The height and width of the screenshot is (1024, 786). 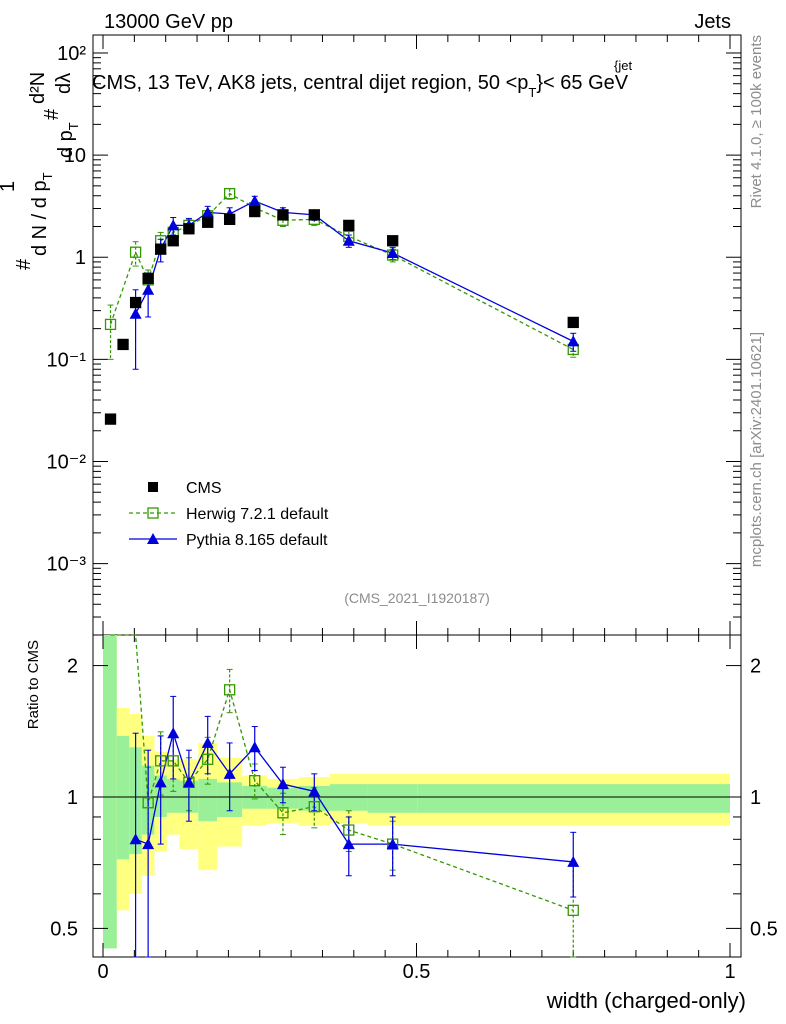 What do you see at coordinates (9, 186) in the screenshot?
I see `ylabel-one: 1` at bounding box center [9, 186].